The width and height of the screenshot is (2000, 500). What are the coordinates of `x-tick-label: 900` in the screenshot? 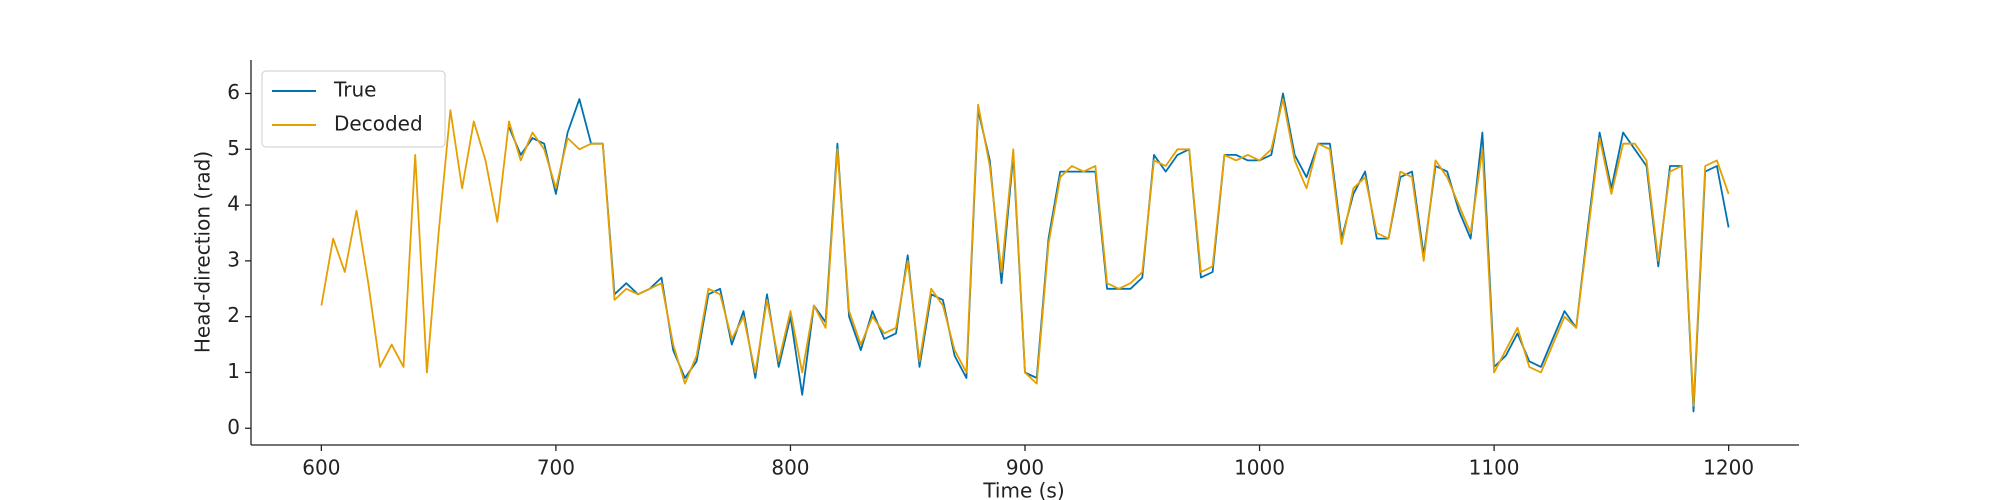 It's located at (1025, 468).